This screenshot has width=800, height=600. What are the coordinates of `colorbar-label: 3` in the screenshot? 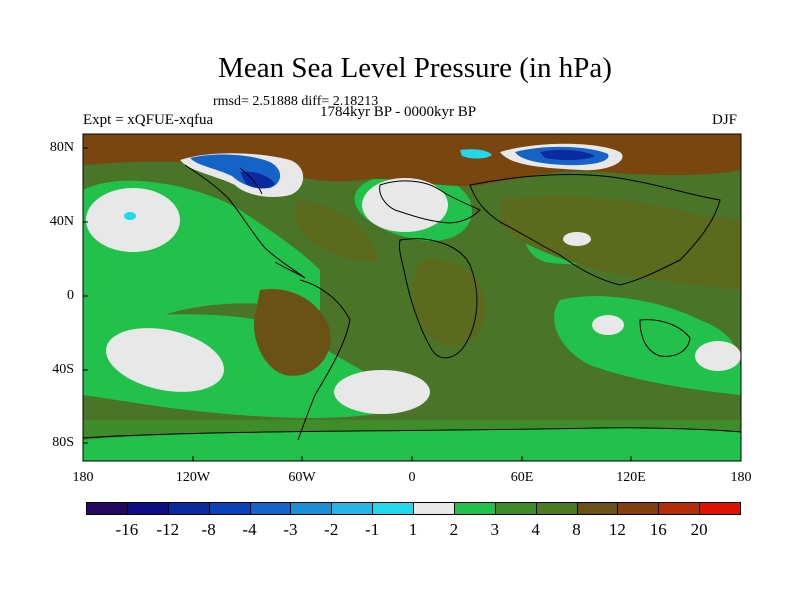 It's located at (495, 529).